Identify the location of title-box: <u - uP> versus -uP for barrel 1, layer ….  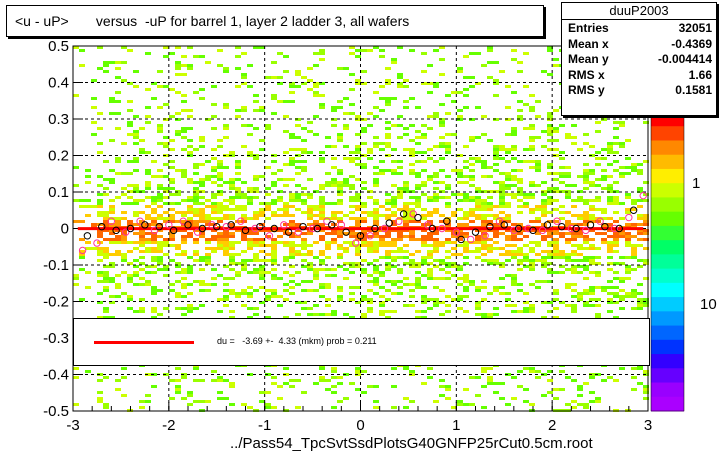
(275, 21).